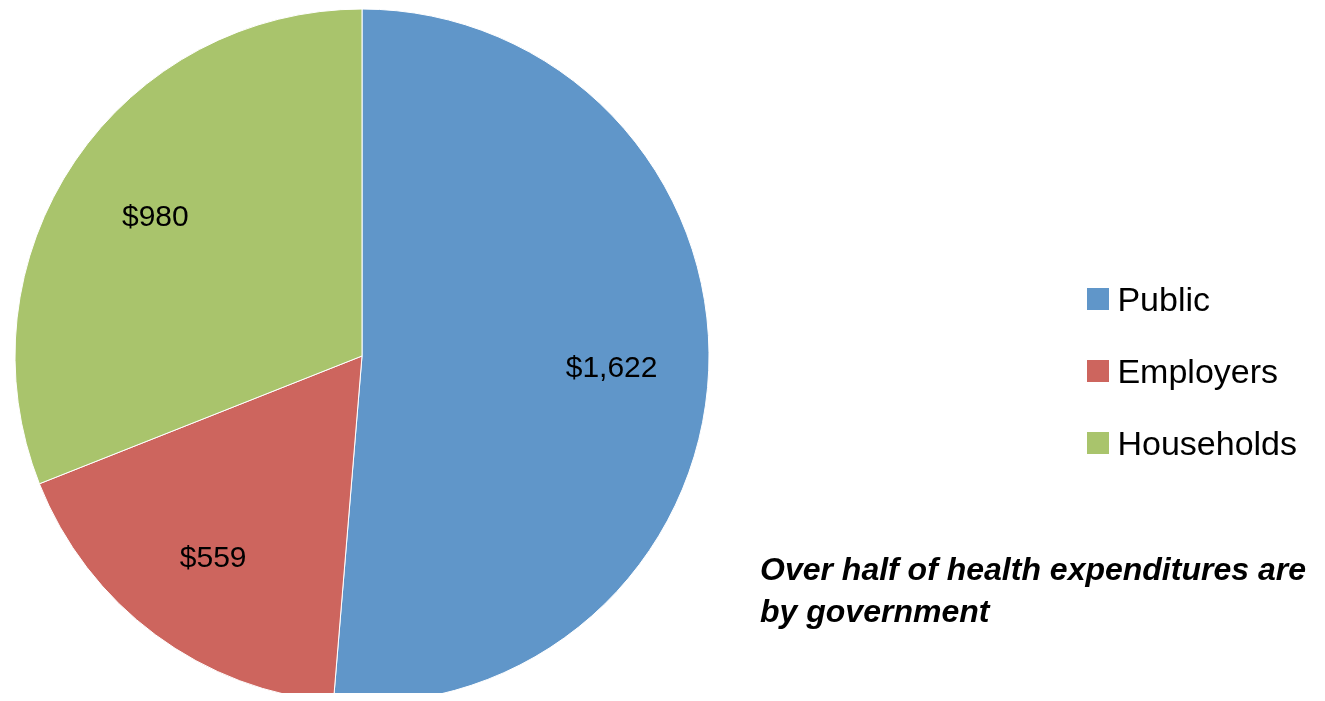 The height and width of the screenshot is (701, 1325). What do you see at coordinates (1207, 443) in the screenshot?
I see `legend-label: Households` at bounding box center [1207, 443].